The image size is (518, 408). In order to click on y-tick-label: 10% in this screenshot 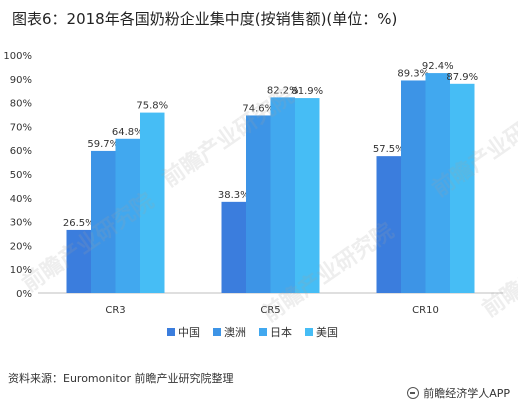, I will do `click(21, 270)`.